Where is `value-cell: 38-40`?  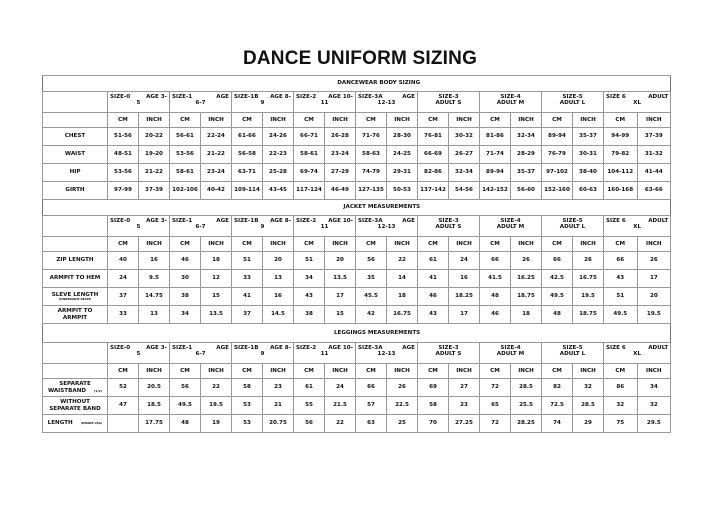
value-cell: 38-40 is located at coordinates (588, 172).